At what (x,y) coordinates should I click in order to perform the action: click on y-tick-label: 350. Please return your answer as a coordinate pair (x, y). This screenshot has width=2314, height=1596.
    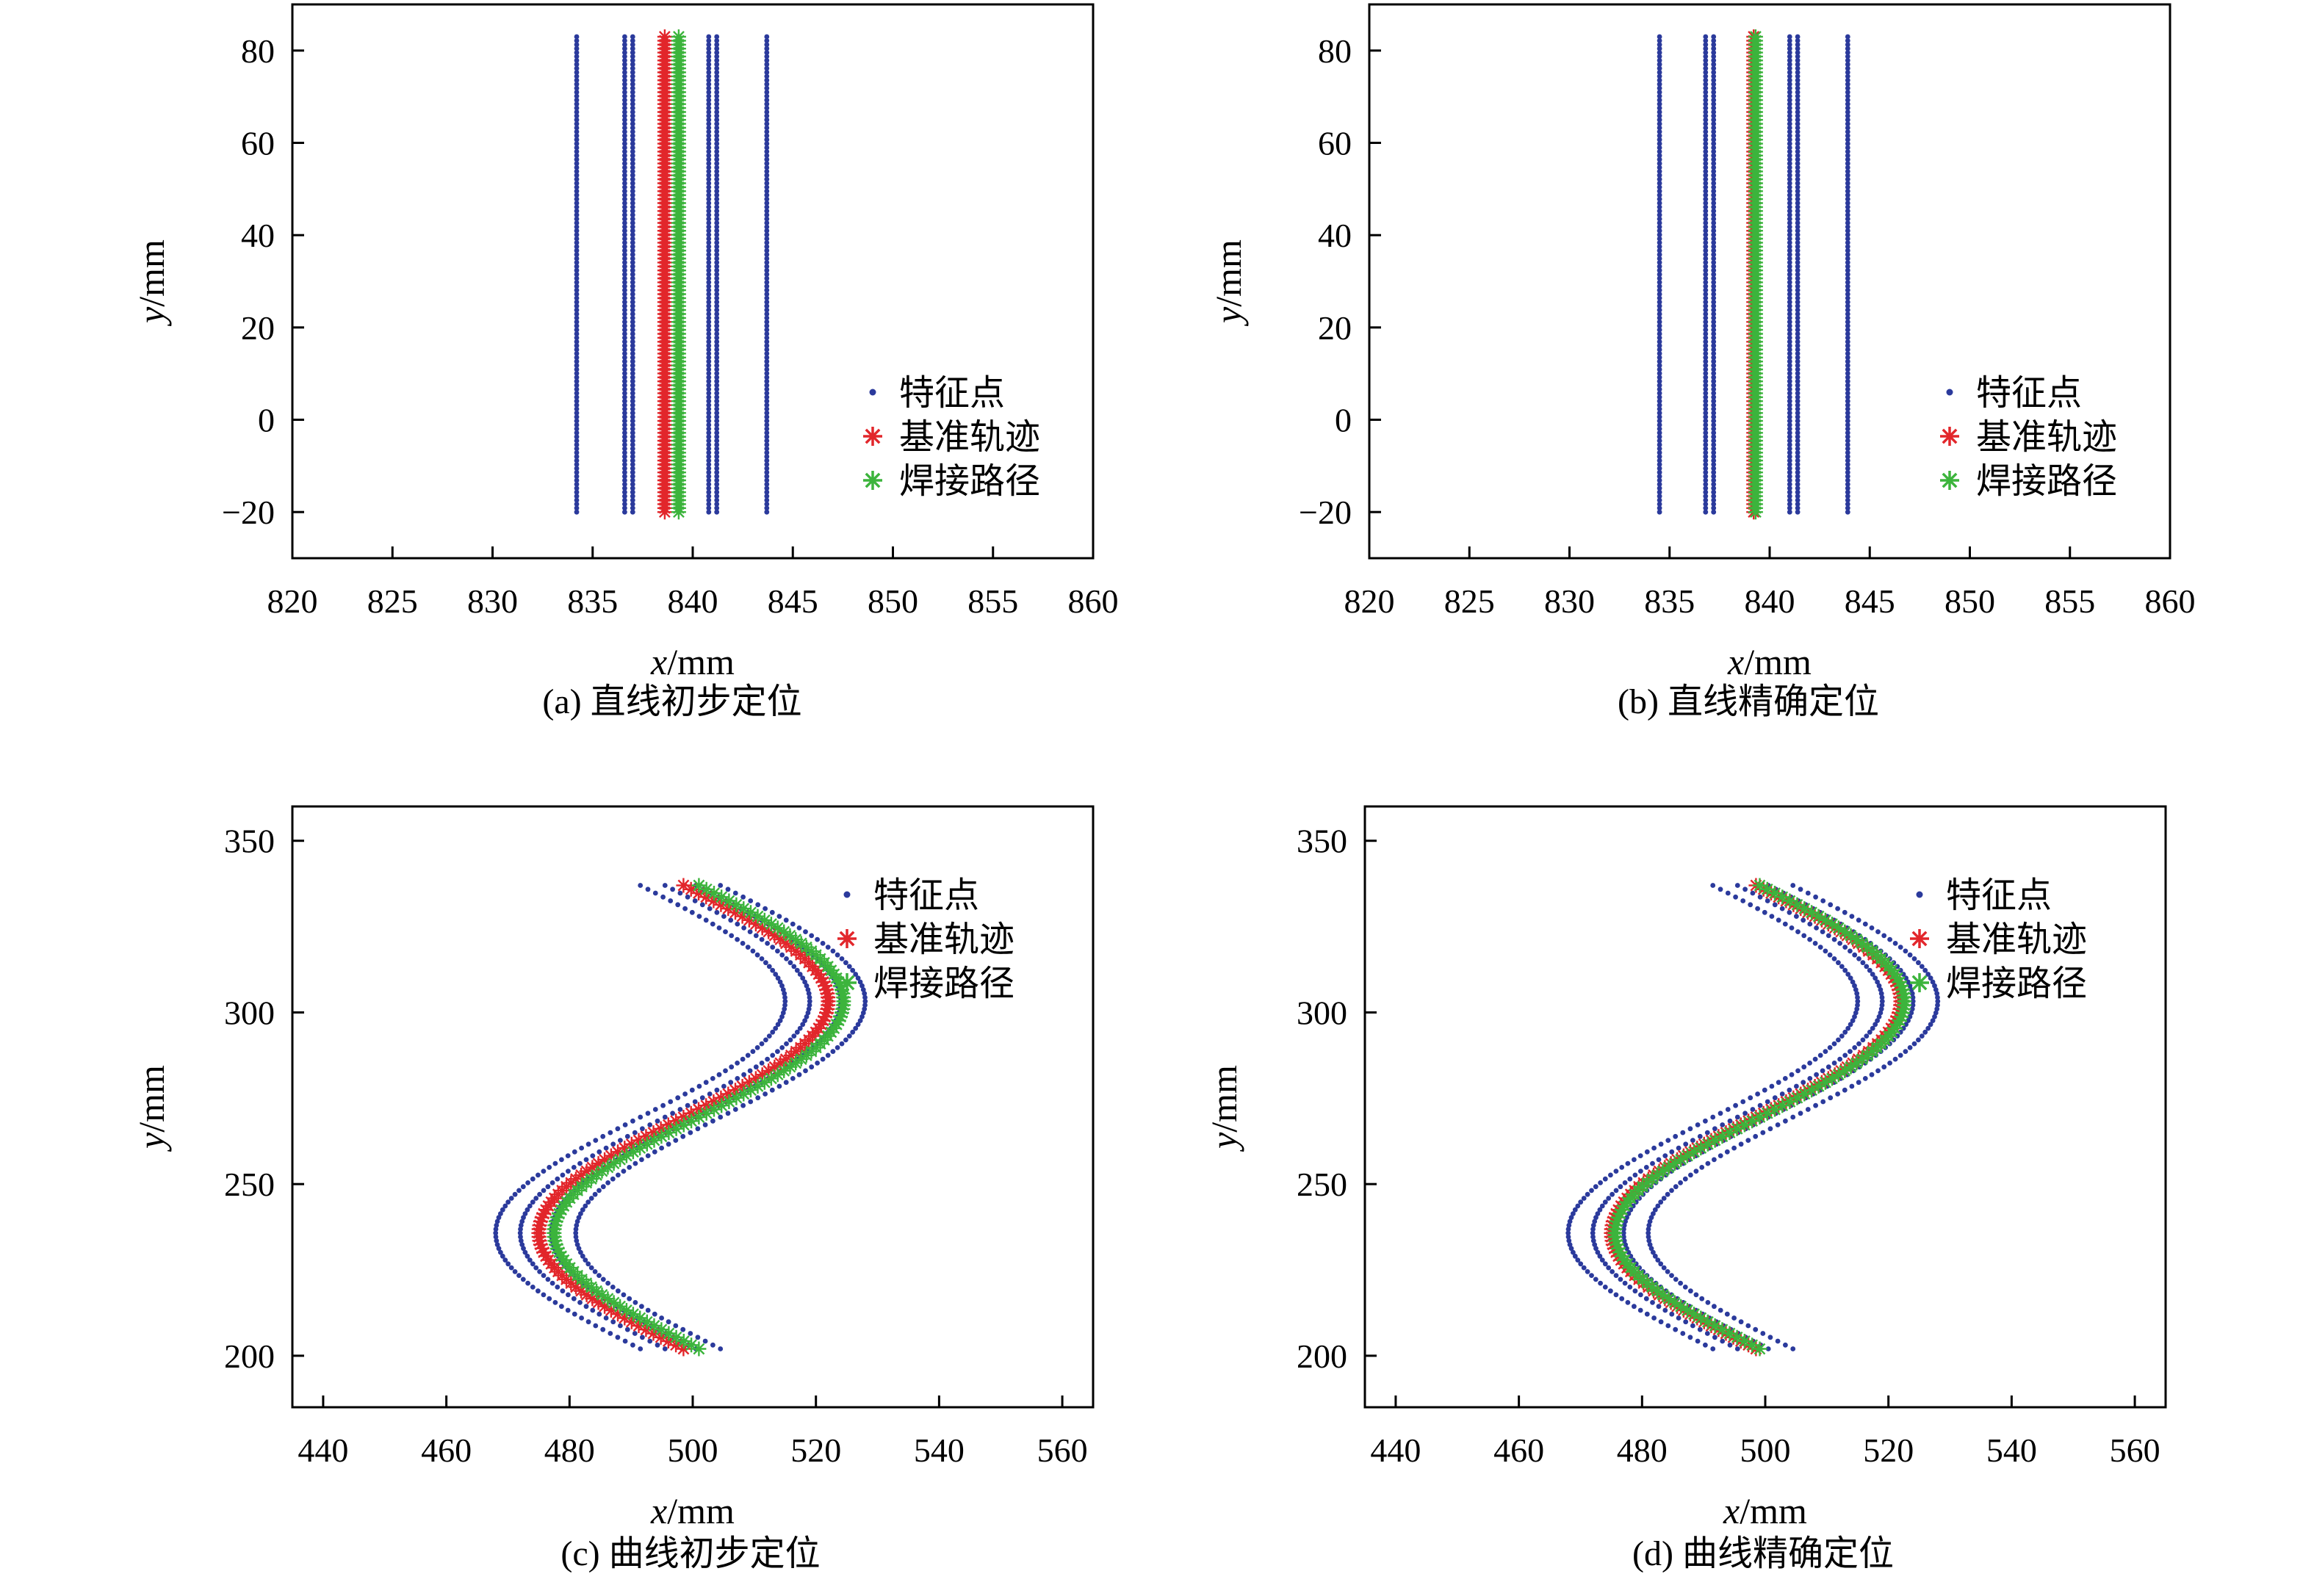
    Looking at the image, I should click on (249, 841).